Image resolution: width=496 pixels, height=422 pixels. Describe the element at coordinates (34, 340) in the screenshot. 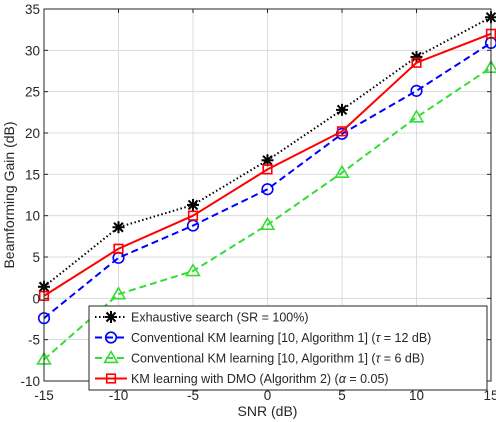

I see `y-tick-label: -5` at that location.